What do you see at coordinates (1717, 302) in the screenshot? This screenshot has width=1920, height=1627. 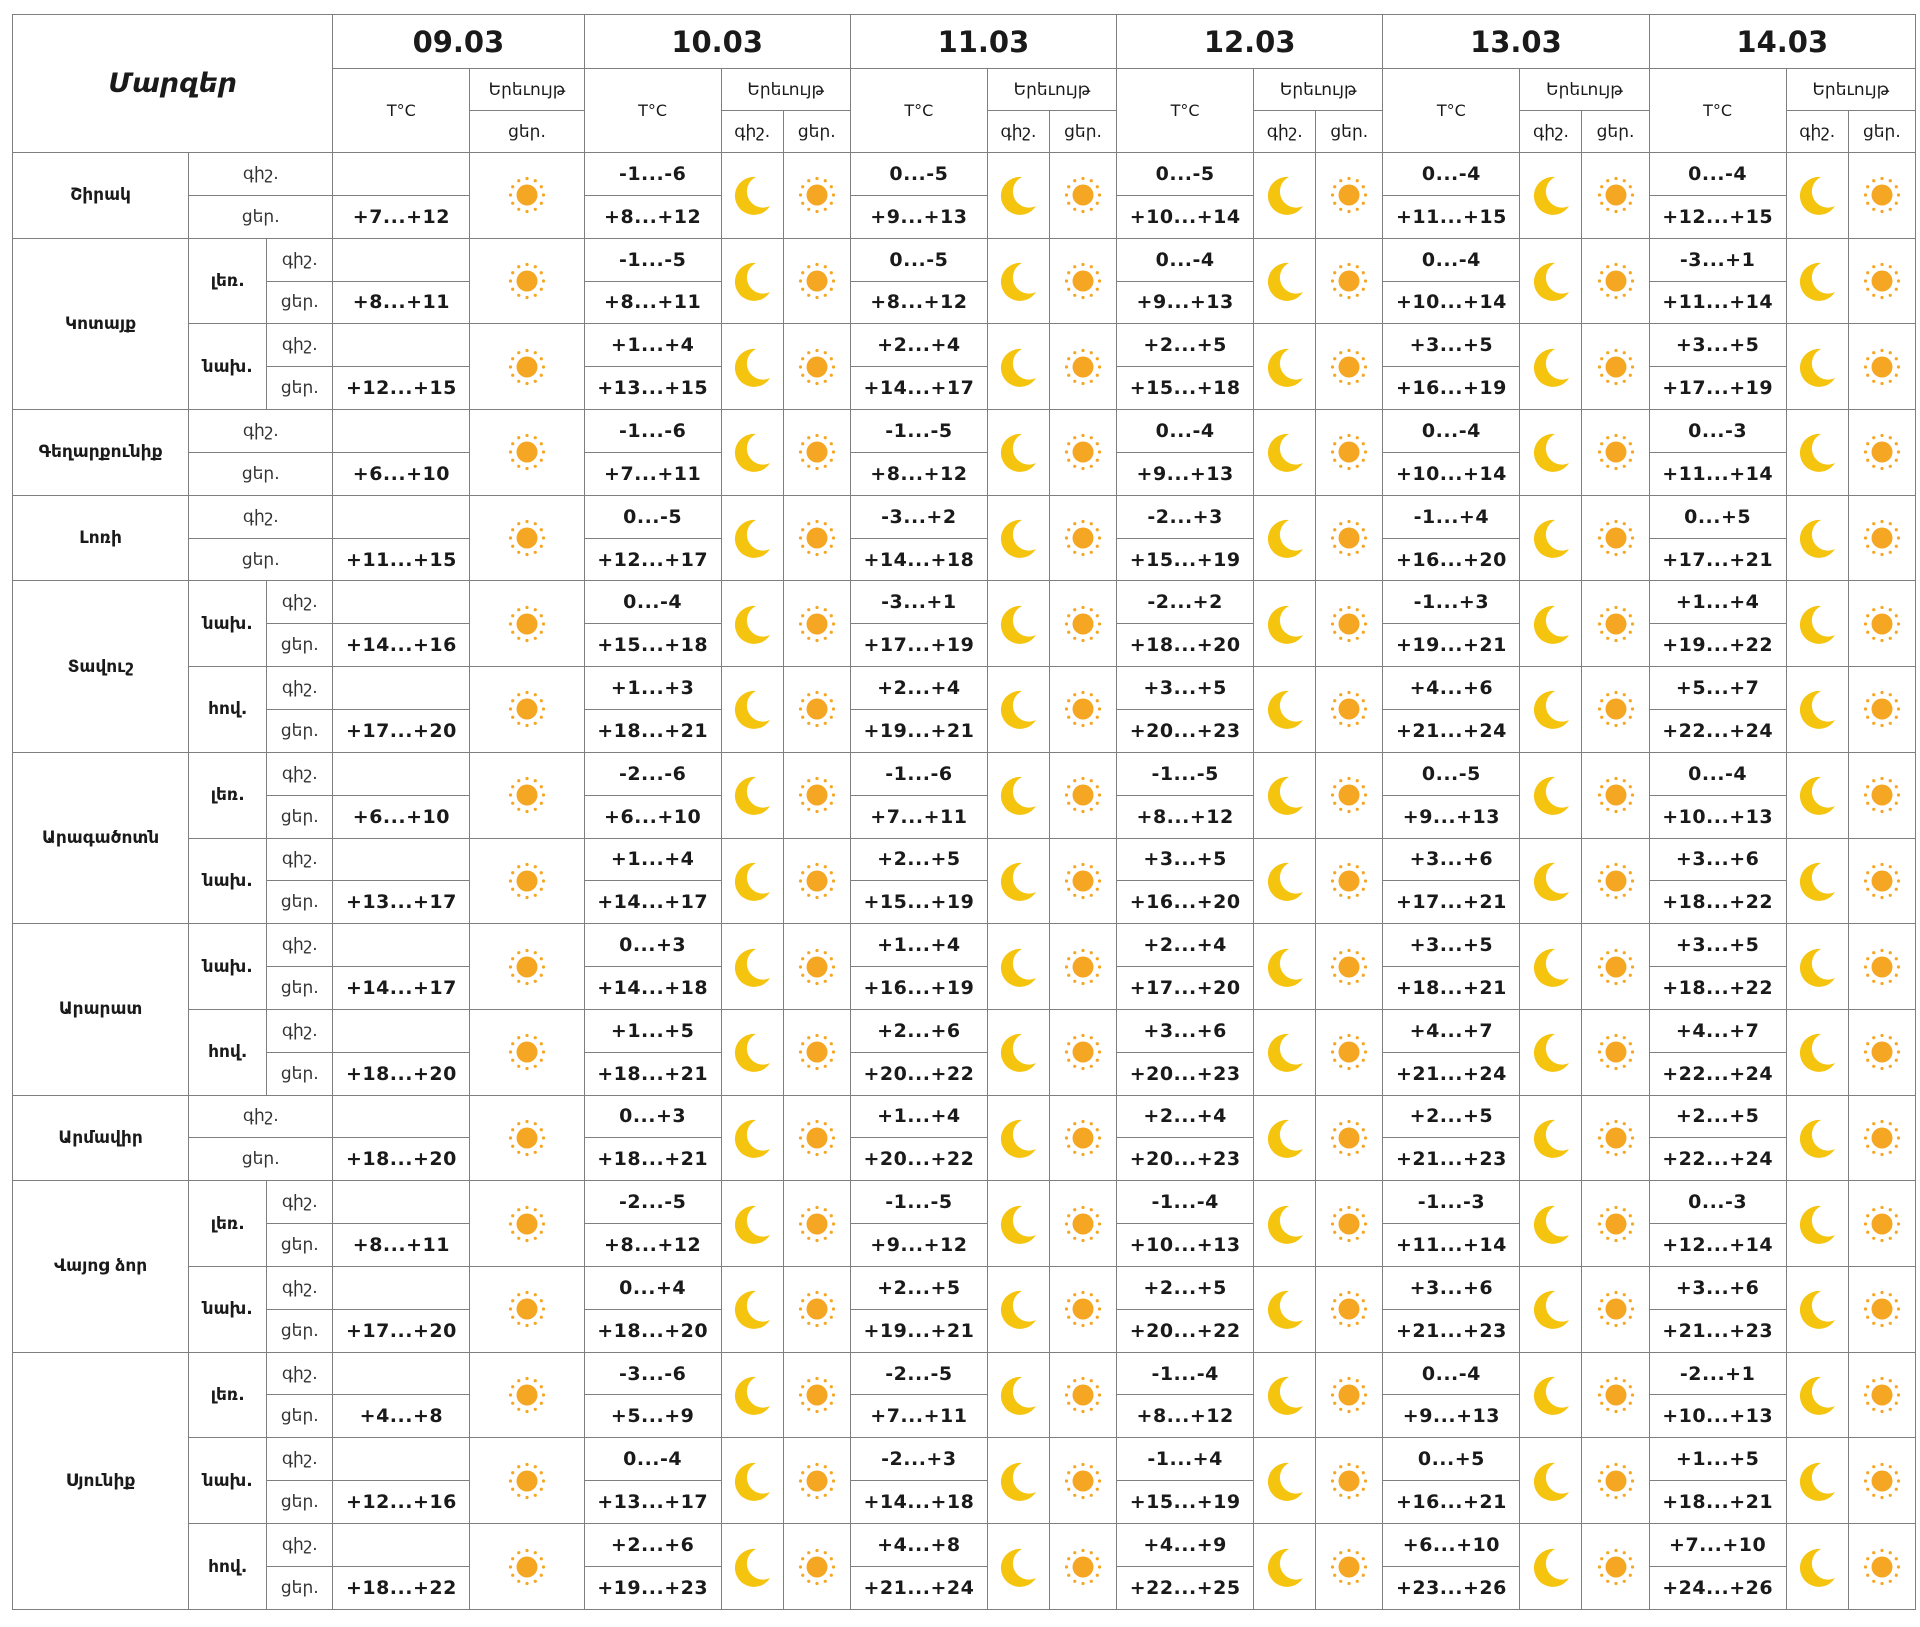 I see `day-temperature: +11...+14` at bounding box center [1717, 302].